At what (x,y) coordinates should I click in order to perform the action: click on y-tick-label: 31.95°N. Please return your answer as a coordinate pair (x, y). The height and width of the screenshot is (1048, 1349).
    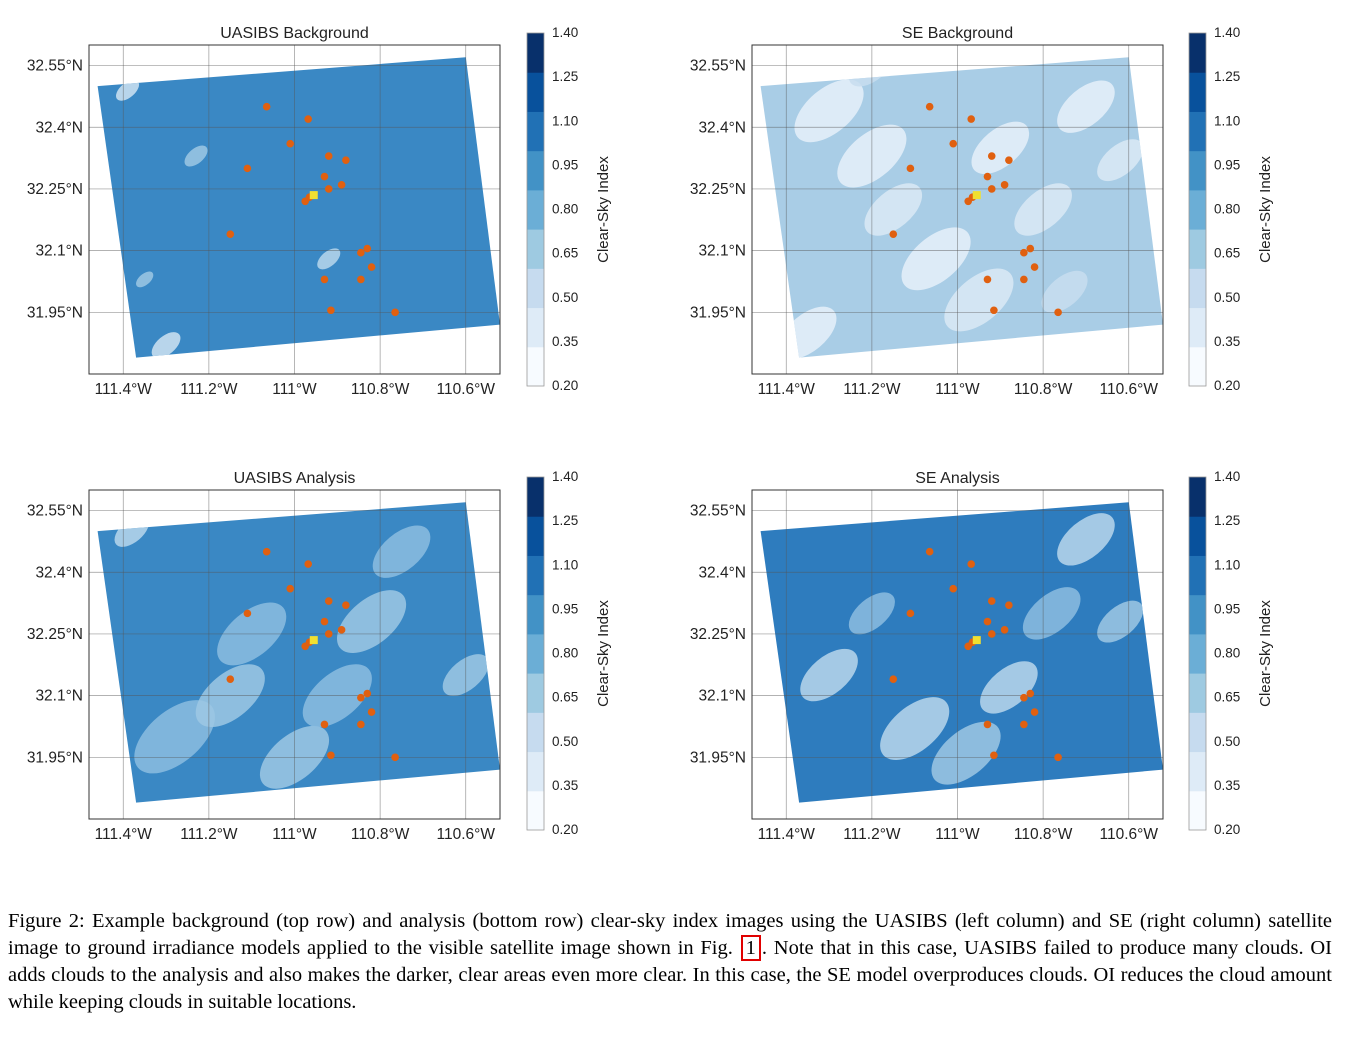
    Looking at the image, I should click on (55, 757).